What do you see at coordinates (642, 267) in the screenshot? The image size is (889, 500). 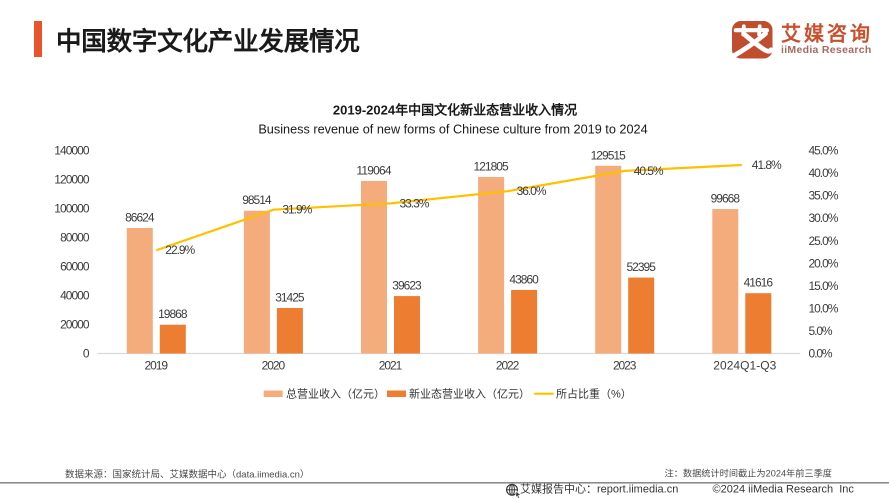 I see `svg-text: 52395` at bounding box center [642, 267].